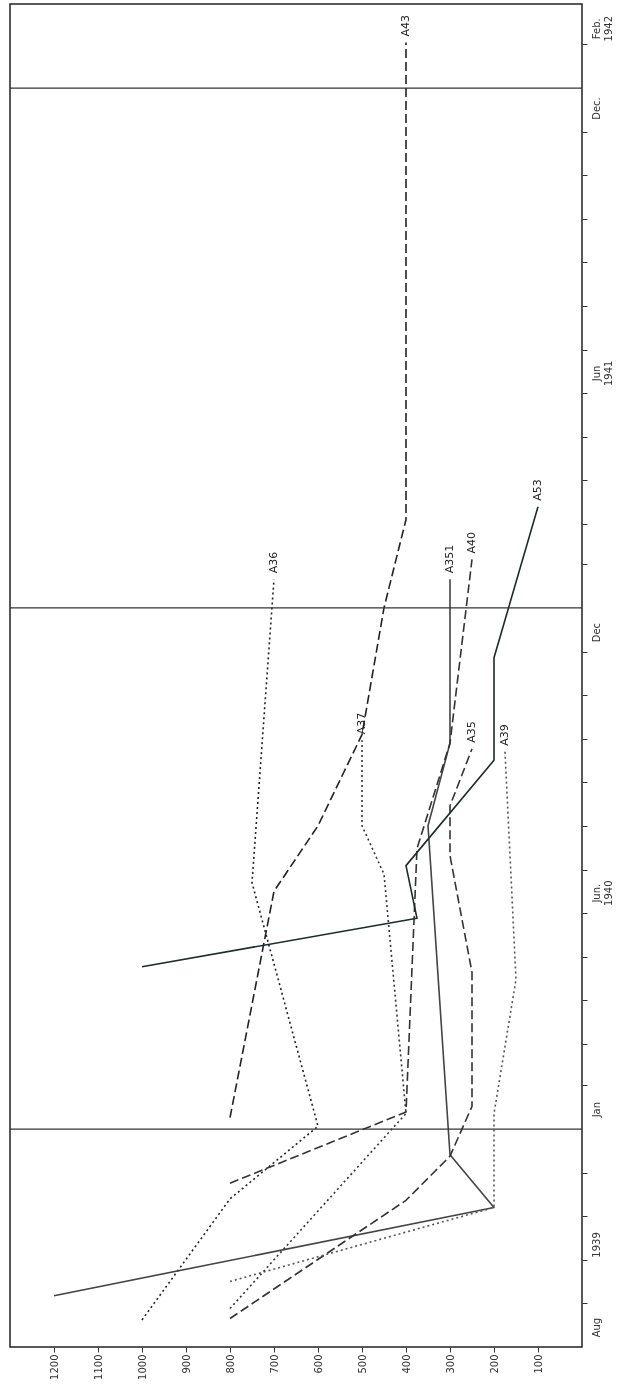 This screenshot has height=1392, width=627. Describe the element at coordinates (537, 490) in the screenshot. I see `text: A53` at that location.